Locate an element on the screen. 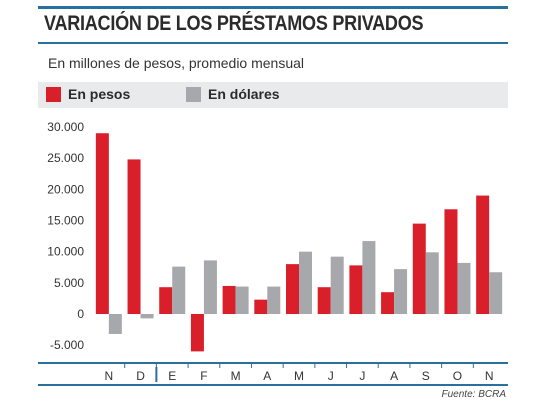 The width and height of the screenshot is (540, 405). chart-subtitle: En millones de pesos, promedio mensual is located at coordinates (176, 63).